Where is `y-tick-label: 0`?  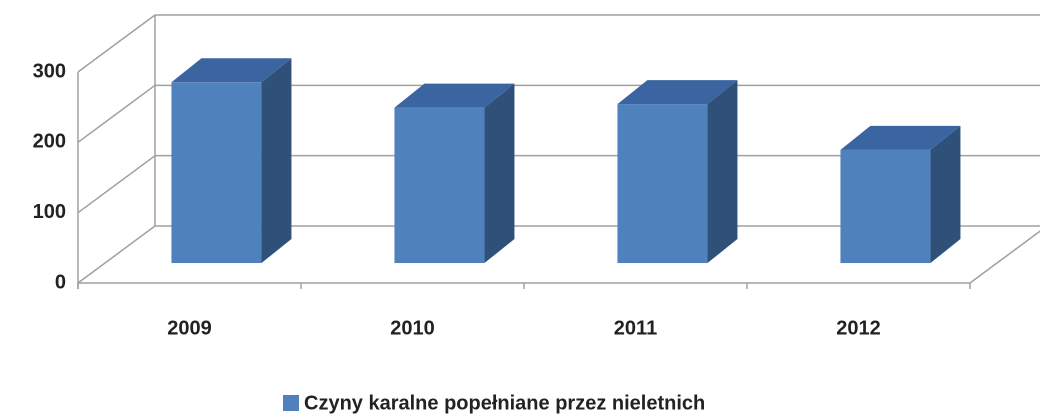
y-tick-label: 0 is located at coordinates (60, 282).